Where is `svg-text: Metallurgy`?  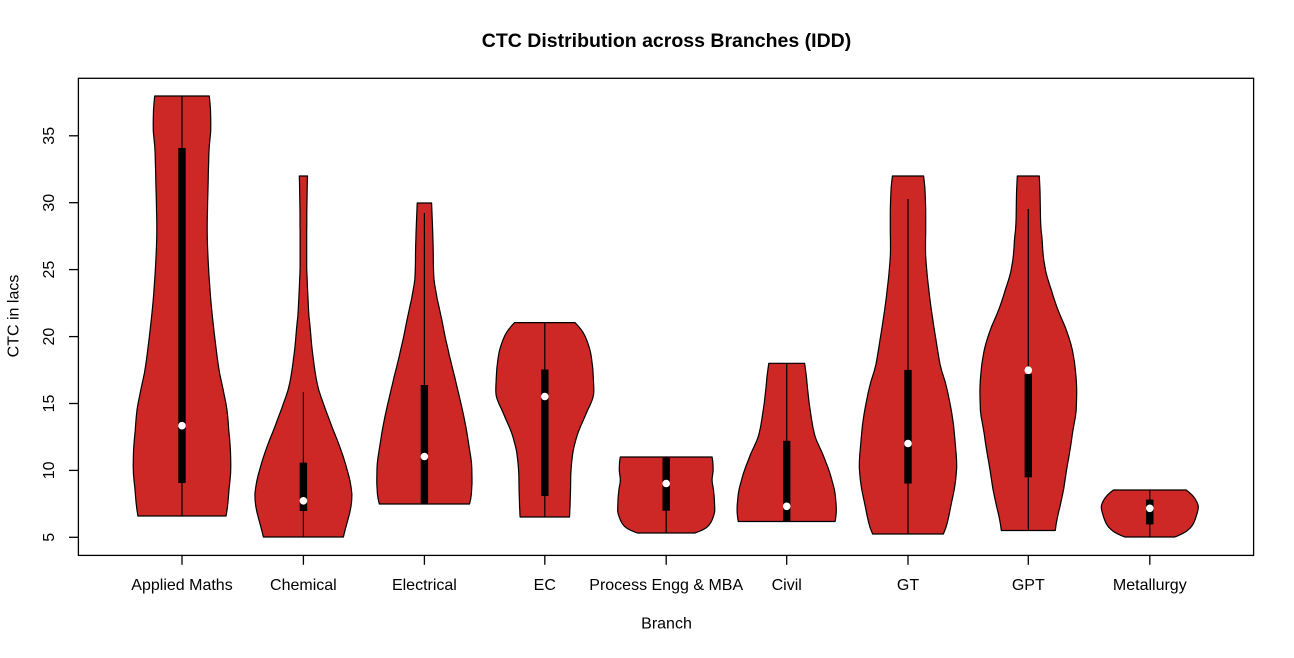 svg-text: Metallurgy is located at coordinates (1150, 585).